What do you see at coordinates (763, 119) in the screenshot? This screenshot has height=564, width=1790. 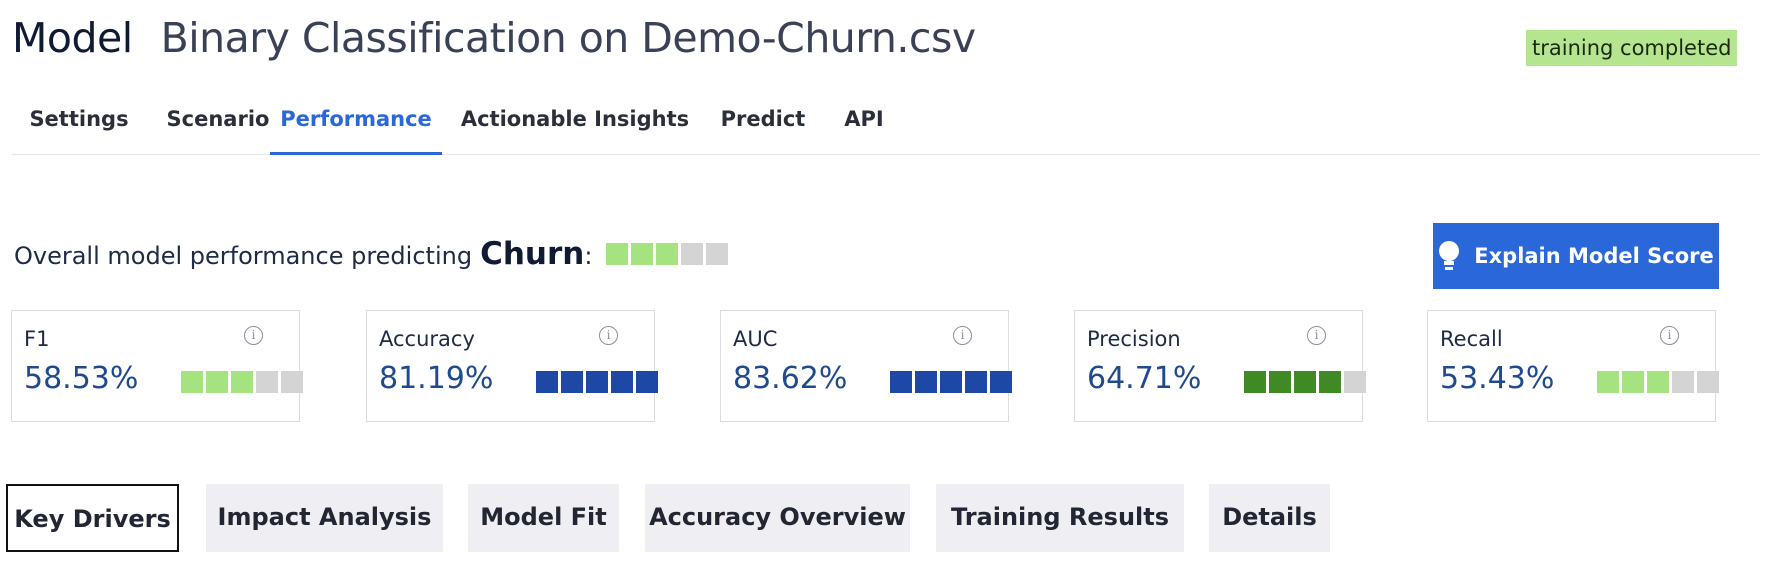 I see `tab-predict: Predict` at bounding box center [763, 119].